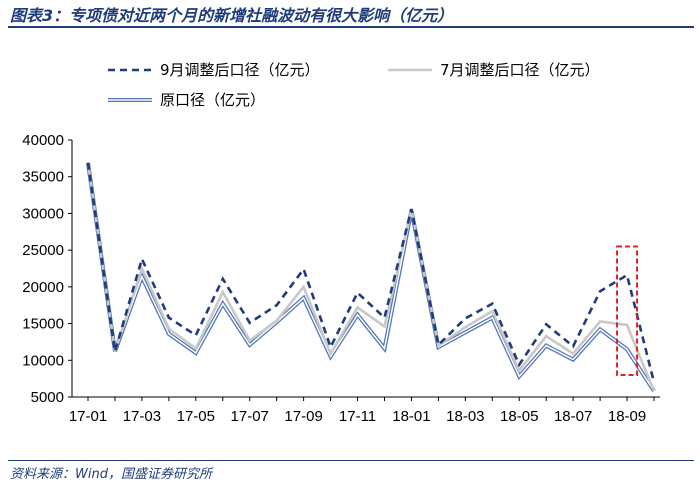  I want to click on y-tick-label: 10000, so click(43, 360).